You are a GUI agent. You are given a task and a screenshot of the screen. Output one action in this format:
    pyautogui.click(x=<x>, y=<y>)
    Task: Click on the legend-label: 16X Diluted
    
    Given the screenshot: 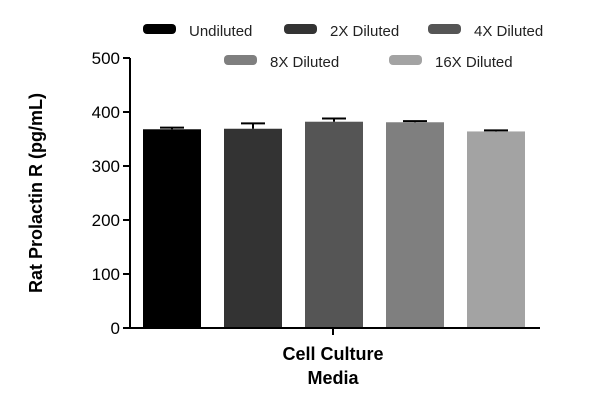 What is the action you would take?
    pyautogui.click(x=474, y=62)
    